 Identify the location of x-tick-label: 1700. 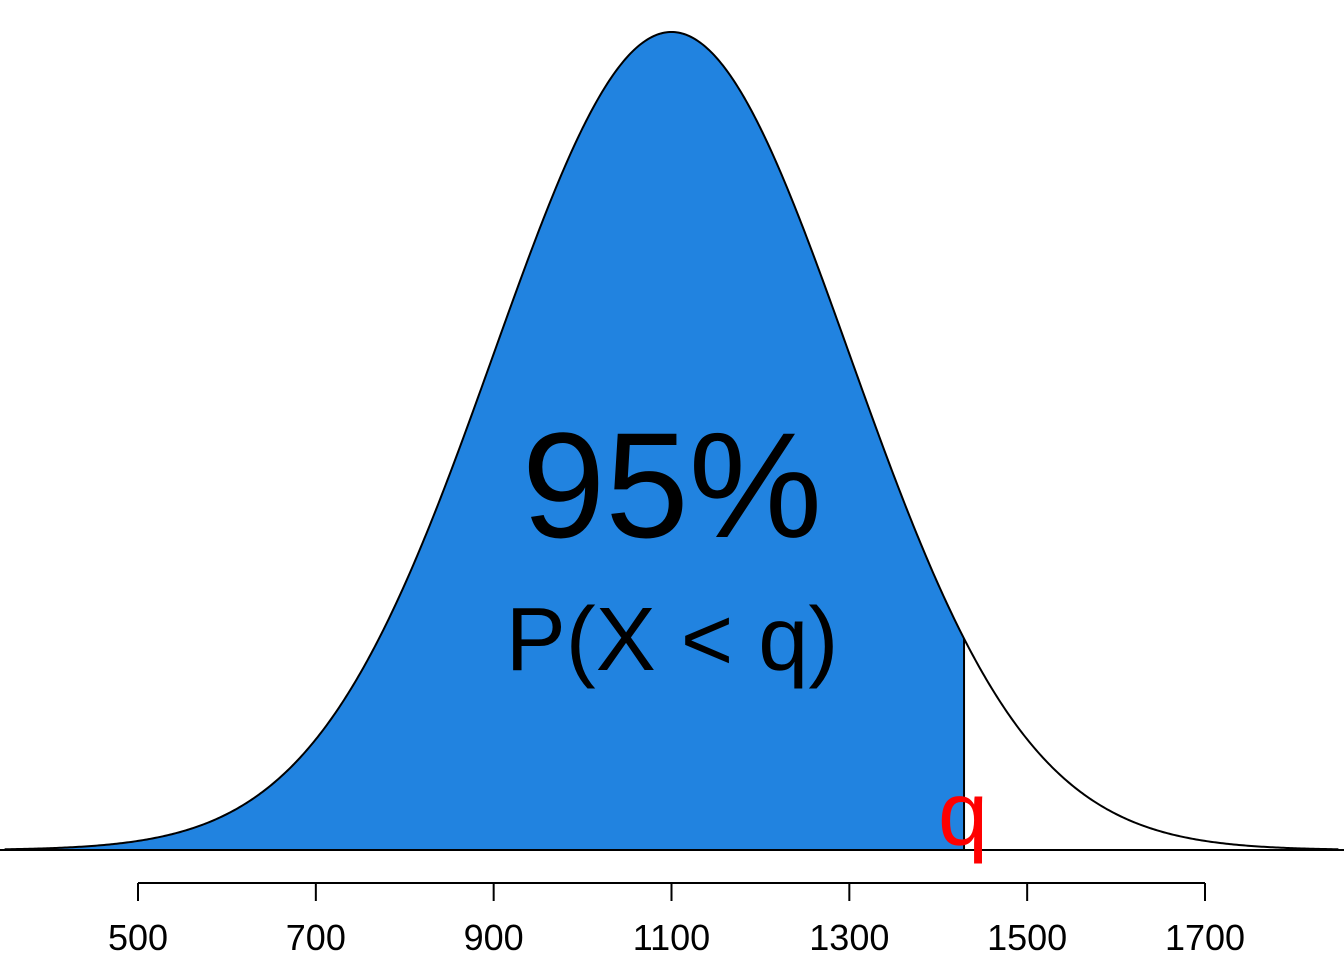
(1205, 937).